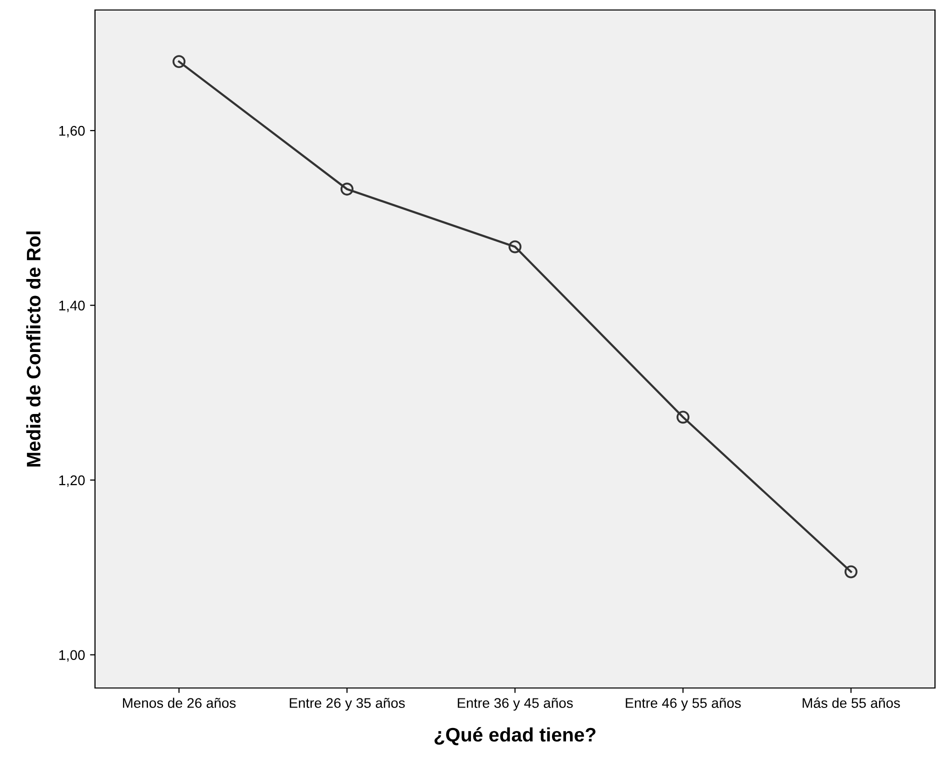 The width and height of the screenshot is (940, 761). I want to click on y-tick-label: 1,60, so click(72, 132).